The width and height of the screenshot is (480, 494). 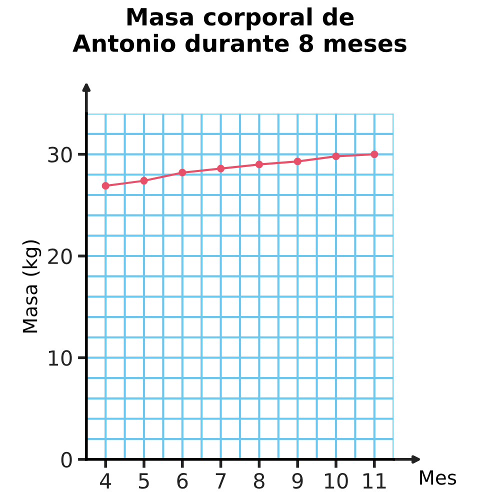 What do you see at coordinates (66, 460) in the screenshot?
I see `y-tick-label: 0` at bounding box center [66, 460].